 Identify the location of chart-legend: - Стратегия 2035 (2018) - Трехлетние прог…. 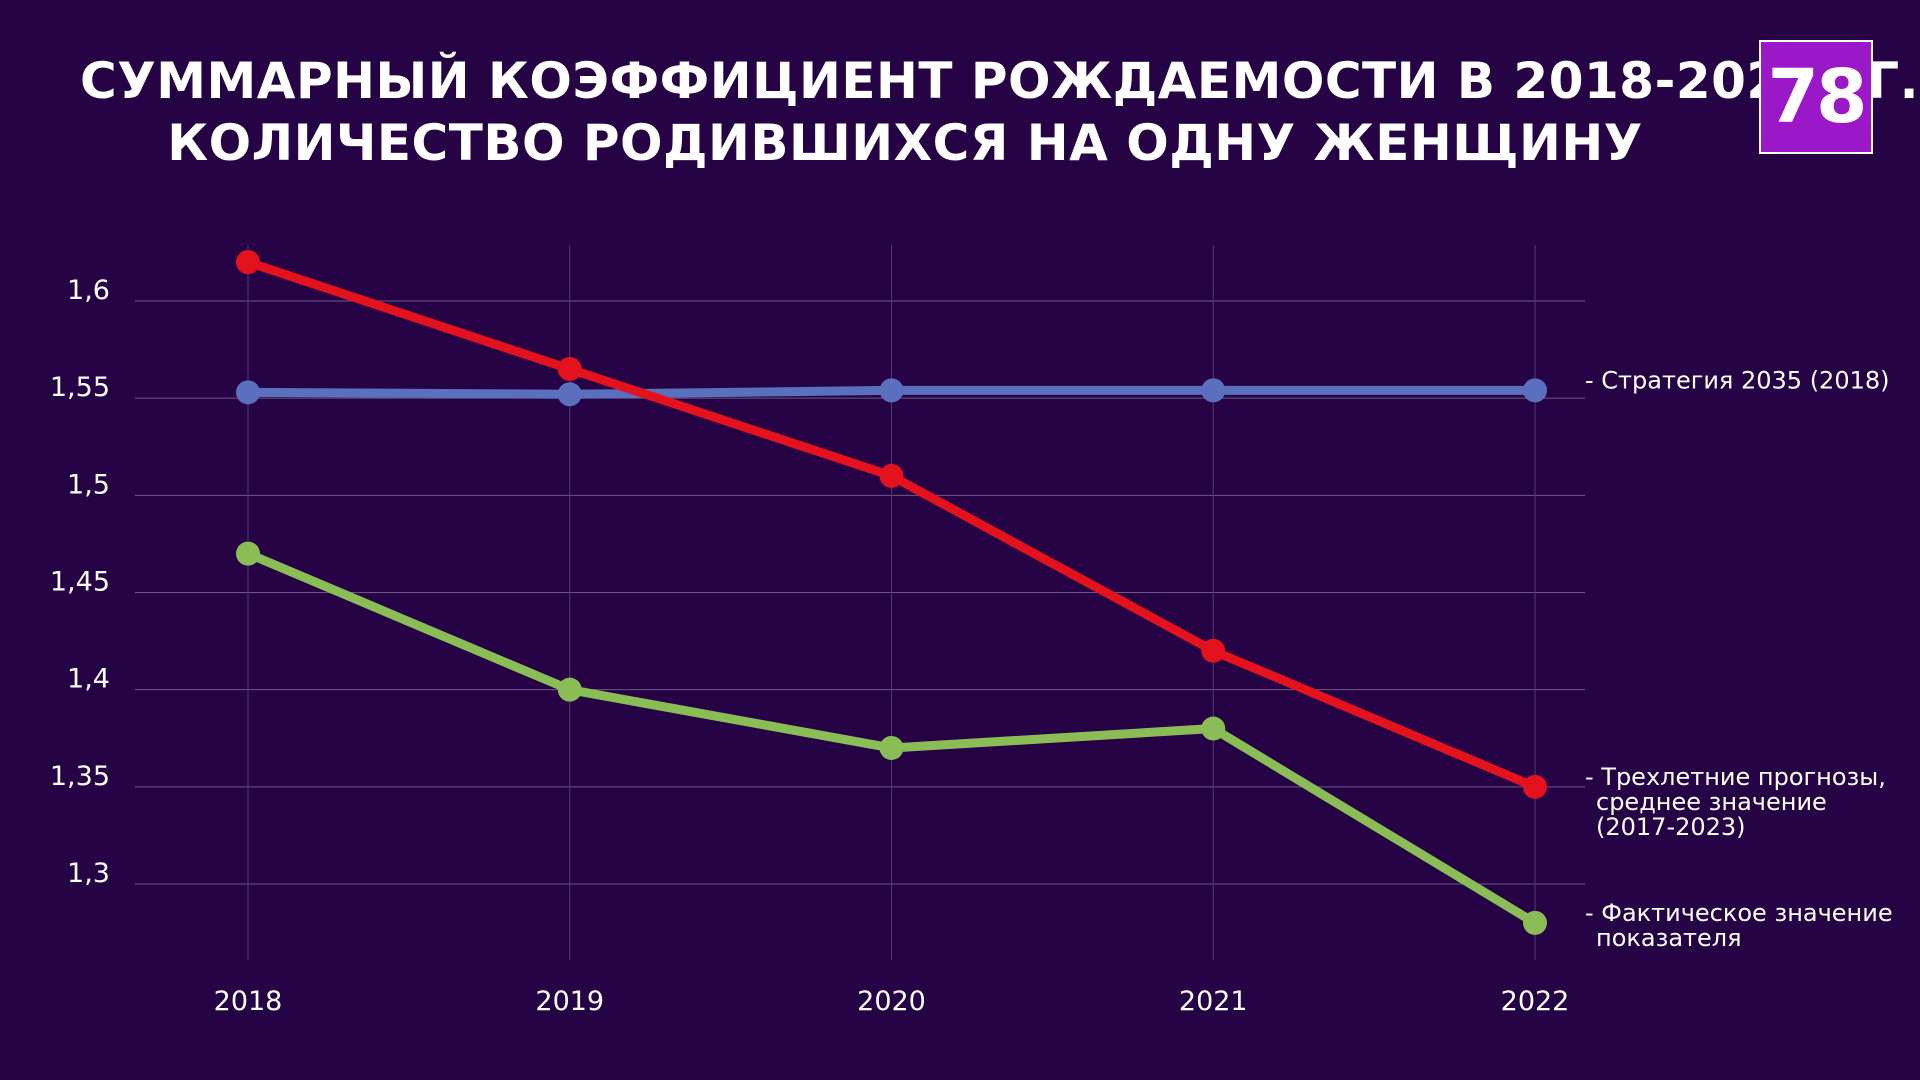
(1739, 658).